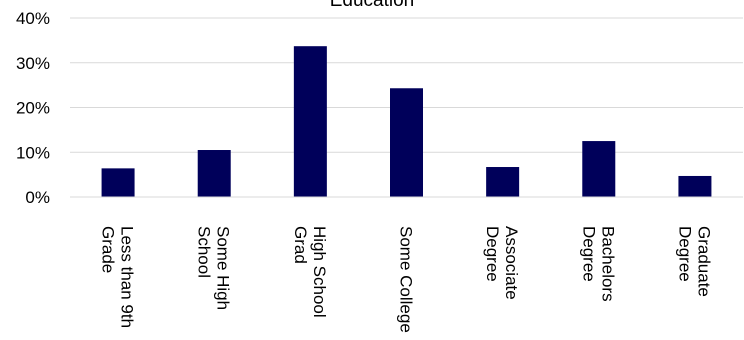  Describe the element at coordinates (406, 279) in the screenshot. I see `x-tick-label: Some College` at that location.